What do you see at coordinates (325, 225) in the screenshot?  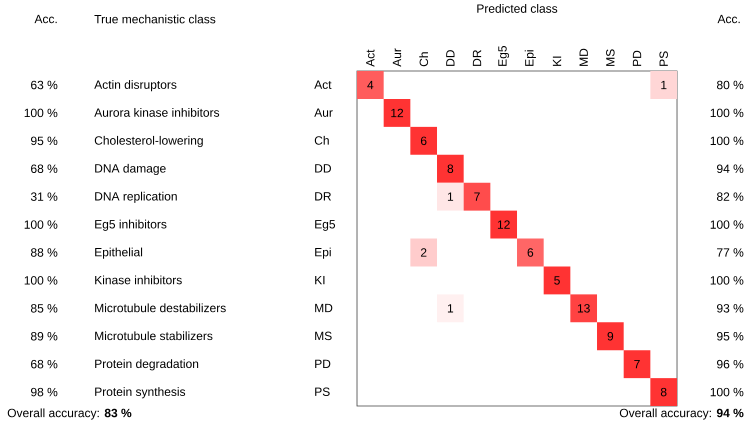 I see `y-tick-label: Eg5` at bounding box center [325, 225].